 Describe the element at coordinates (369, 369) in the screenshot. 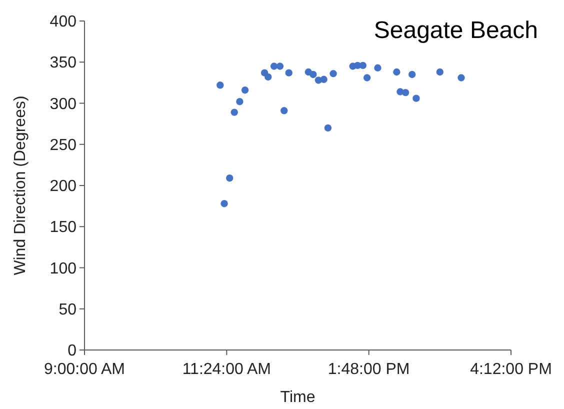

I see `x-tick-label: 1:48:00 PM` at that location.